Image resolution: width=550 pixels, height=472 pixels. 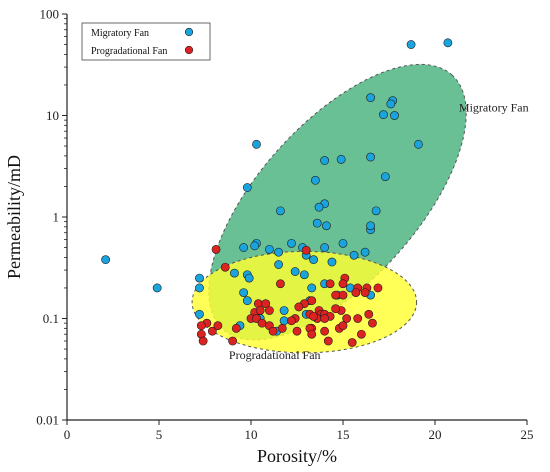 What do you see at coordinates (297, 456) in the screenshot?
I see `x-axis-title: Porosity/%` at bounding box center [297, 456].